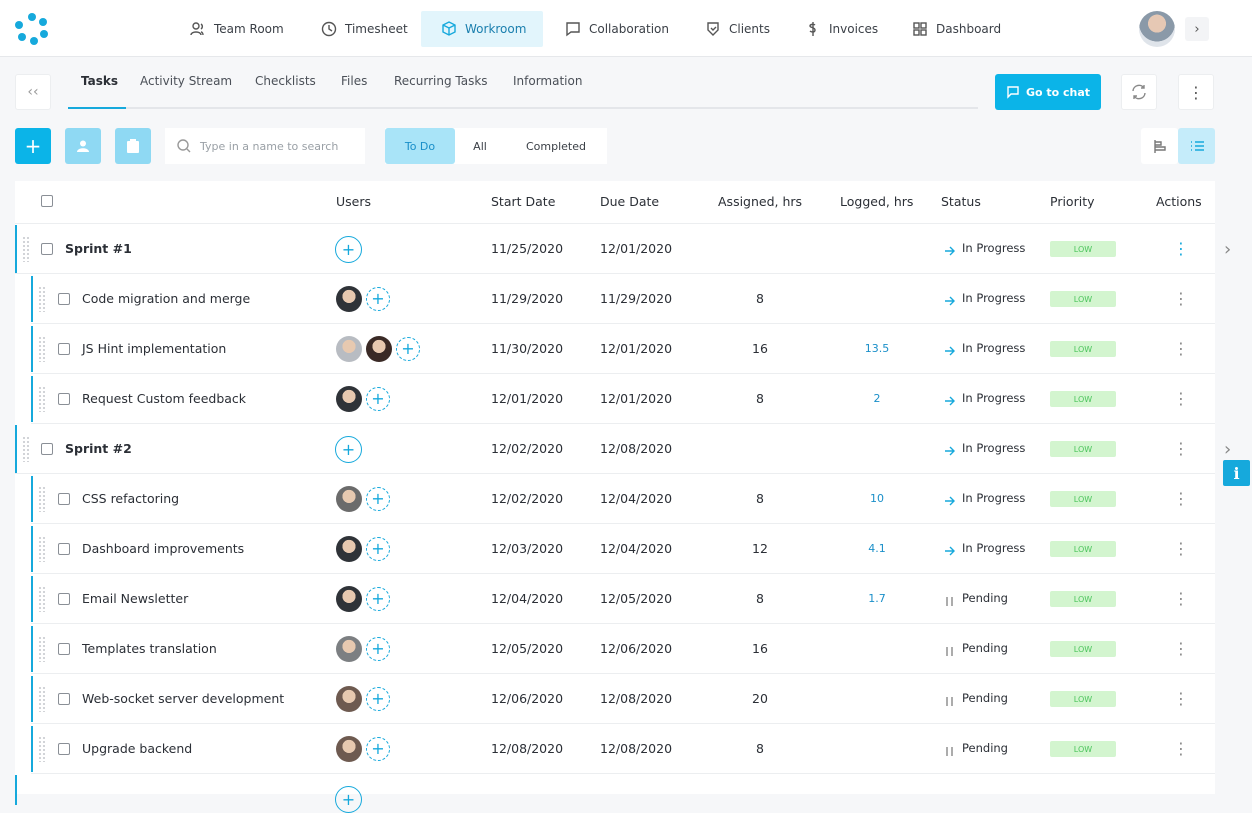 The image size is (1252, 813). I want to click on logged-hours: 4.1, so click(877, 548).